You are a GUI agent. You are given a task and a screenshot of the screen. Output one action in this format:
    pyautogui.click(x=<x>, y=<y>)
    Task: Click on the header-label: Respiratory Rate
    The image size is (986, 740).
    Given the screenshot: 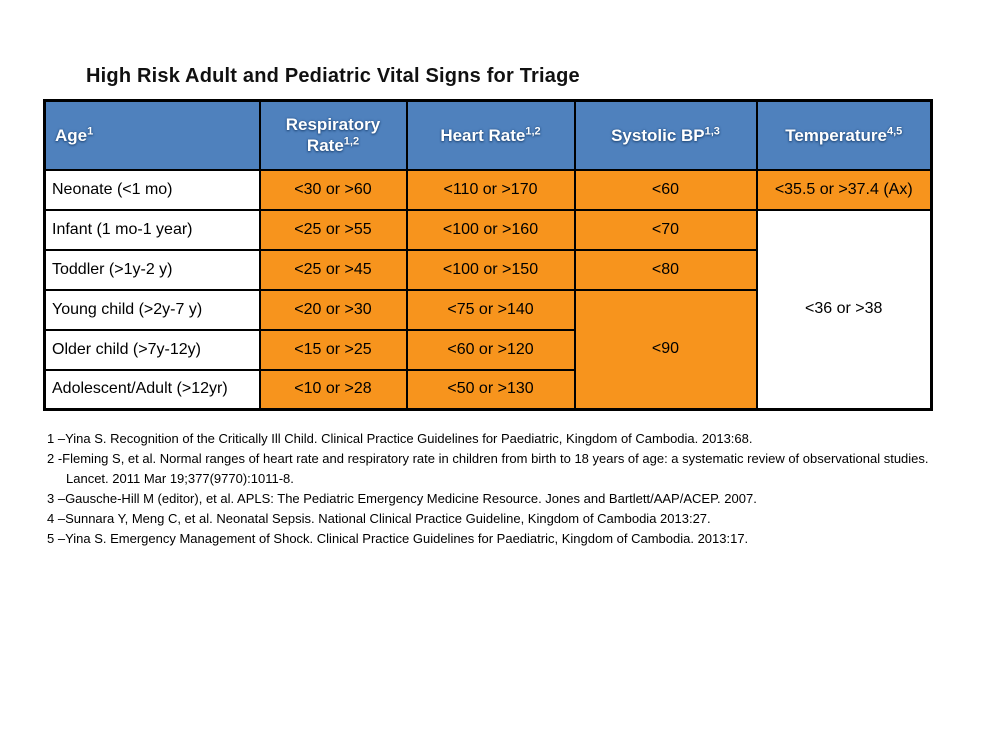 What is the action you would take?
    pyautogui.click(x=333, y=135)
    